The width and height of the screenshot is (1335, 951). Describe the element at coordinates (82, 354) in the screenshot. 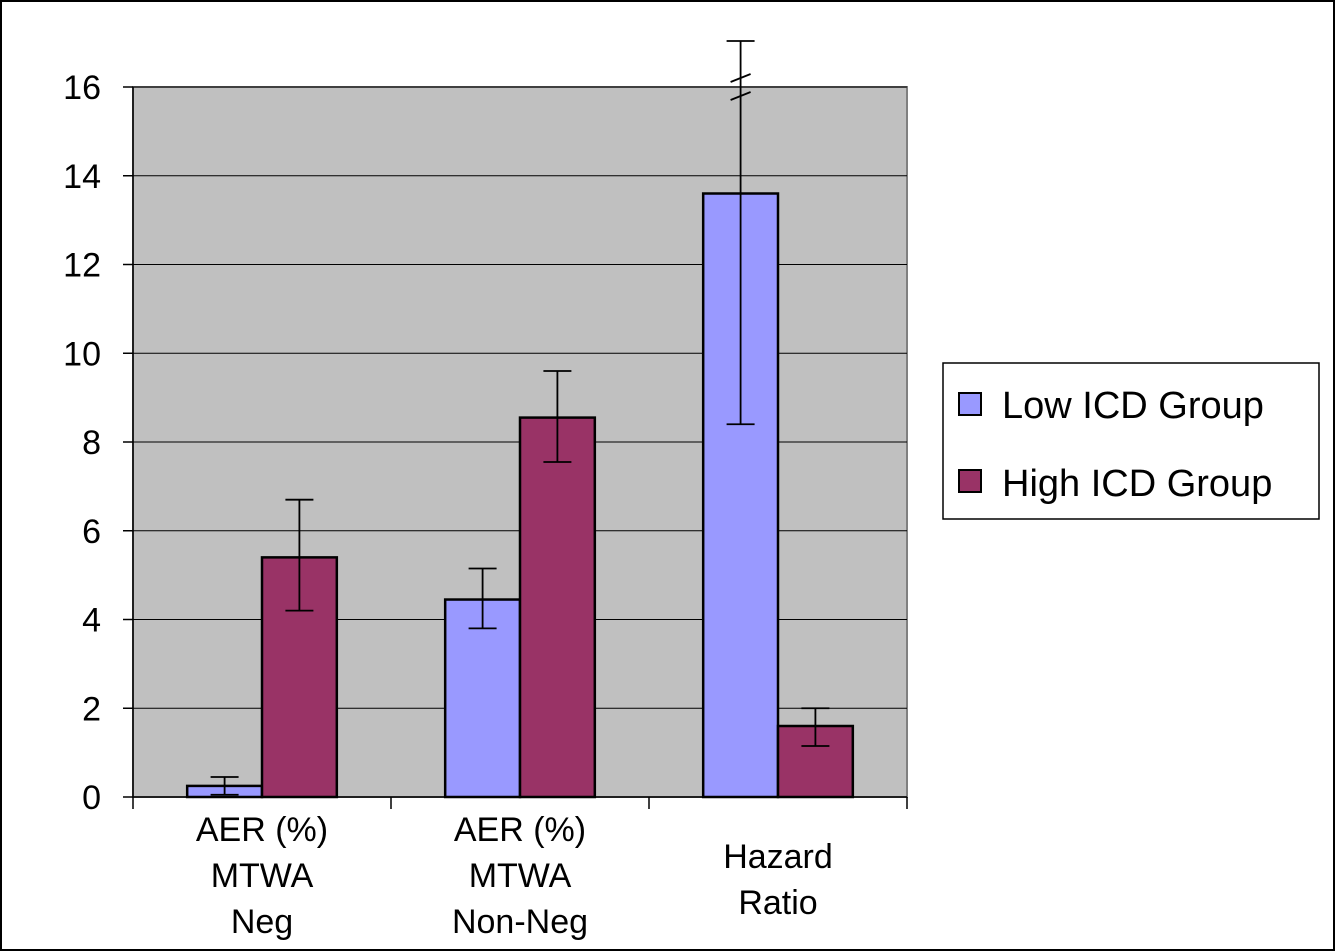

I see `y-tick-label: 10` at that location.